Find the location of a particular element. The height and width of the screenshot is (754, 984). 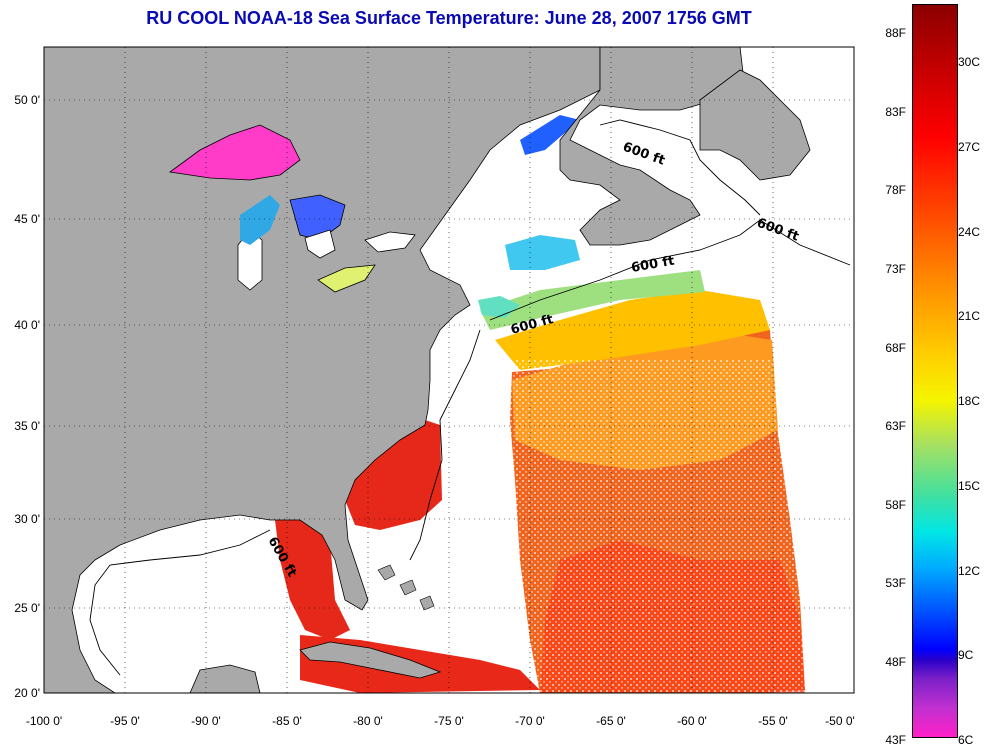

isobath-600ft-gulf is located at coordinates (180, 602).